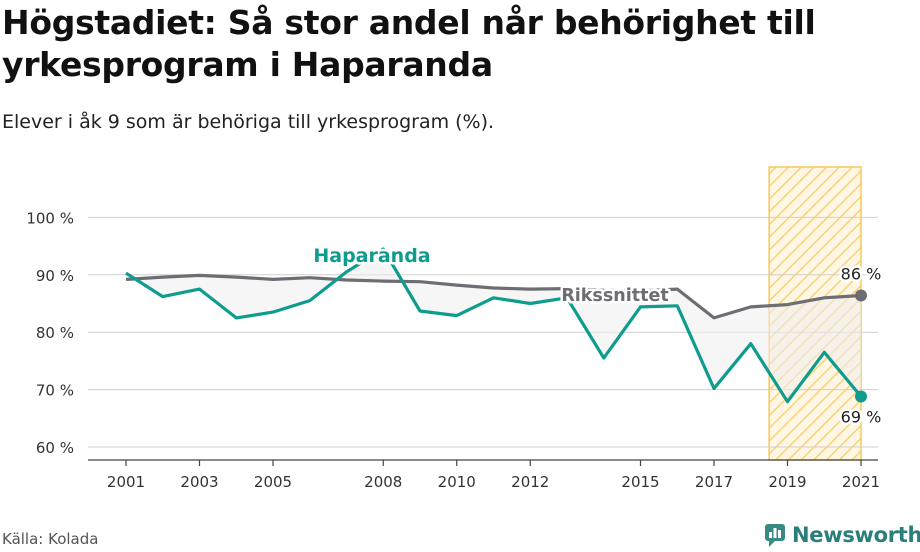 This screenshot has width=920, height=552. What do you see at coordinates (775, 535) in the screenshot?
I see `newsworthy-logo-icon` at bounding box center [775, 535].